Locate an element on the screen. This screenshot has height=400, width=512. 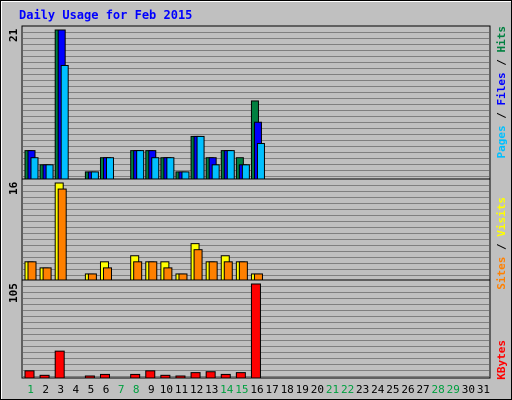
day-label-4: 4 is located at coordinates (76, 389).